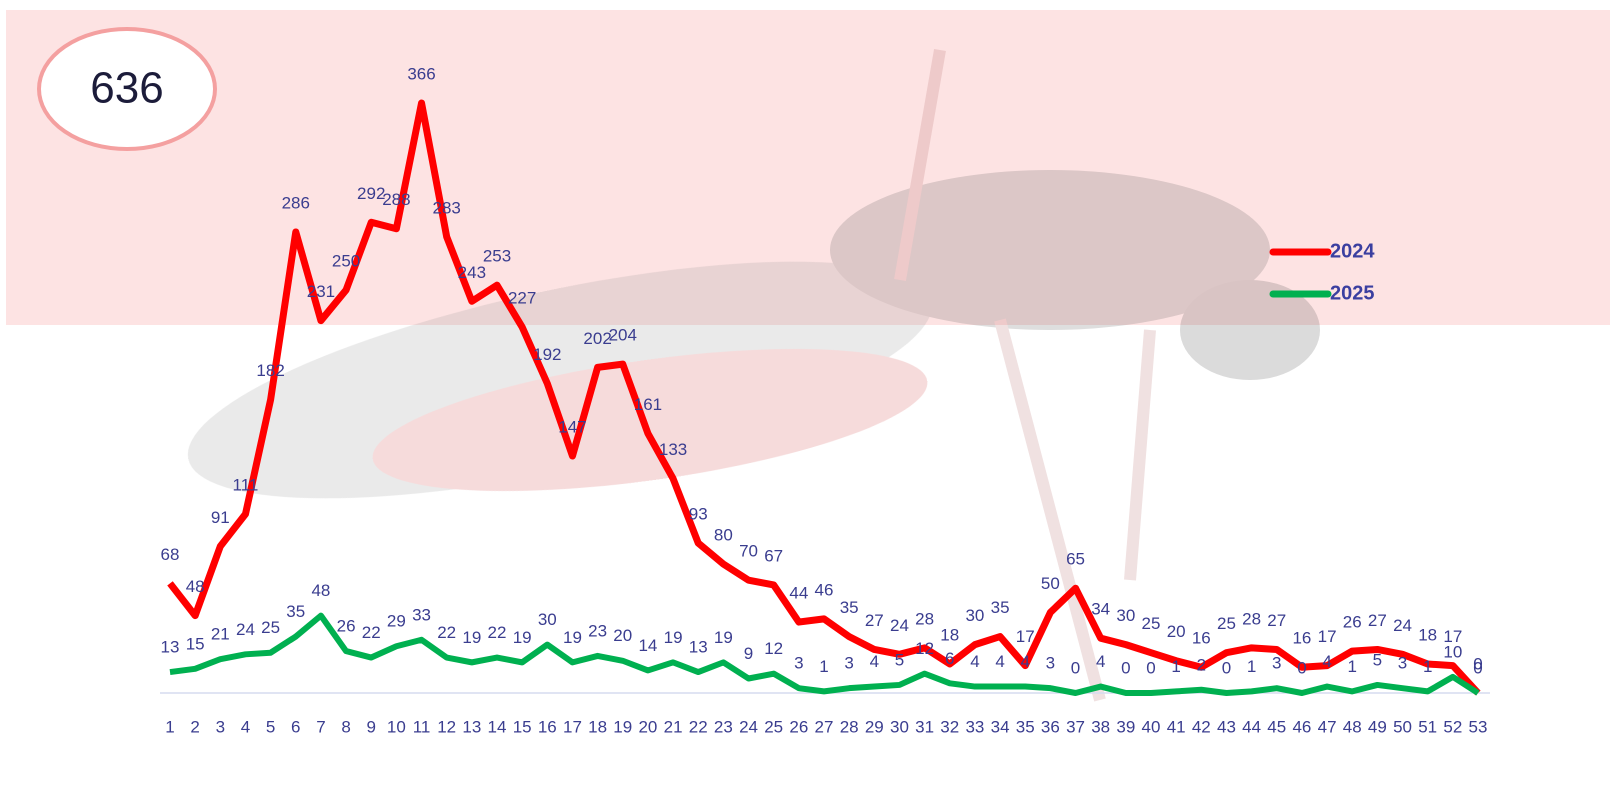 This screenshot has height=787, width=1610. Describe the element at coordinates (396, 199) in the screenshot. I see `data-label: 288` at that location.